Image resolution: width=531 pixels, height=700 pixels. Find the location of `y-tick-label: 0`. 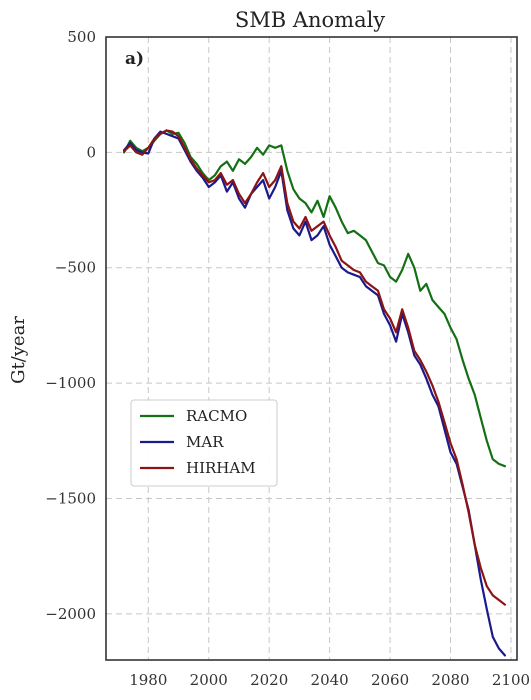

y-tick-label: 0 is located at coordinates (91, 152).